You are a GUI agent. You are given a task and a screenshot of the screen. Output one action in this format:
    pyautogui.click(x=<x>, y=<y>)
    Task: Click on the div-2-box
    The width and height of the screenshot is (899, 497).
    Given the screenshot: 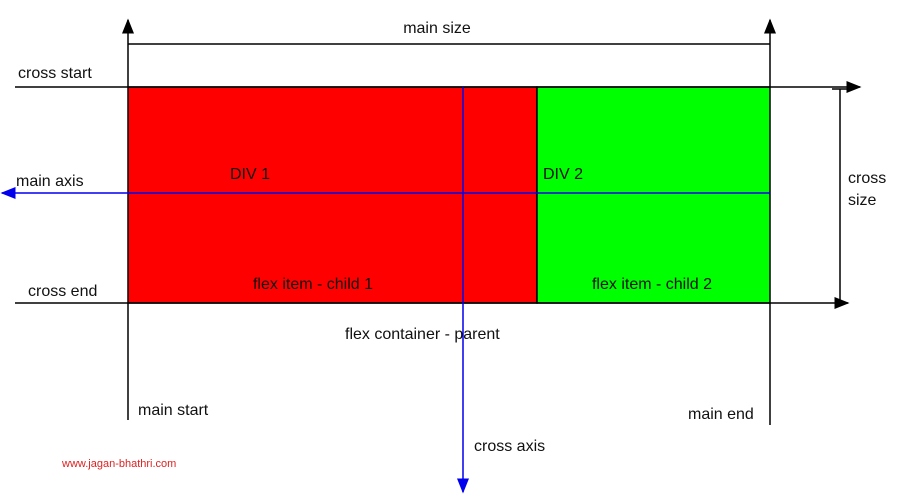 What is the action you would take?
    pyautogui.click(x=653, y=195)
    